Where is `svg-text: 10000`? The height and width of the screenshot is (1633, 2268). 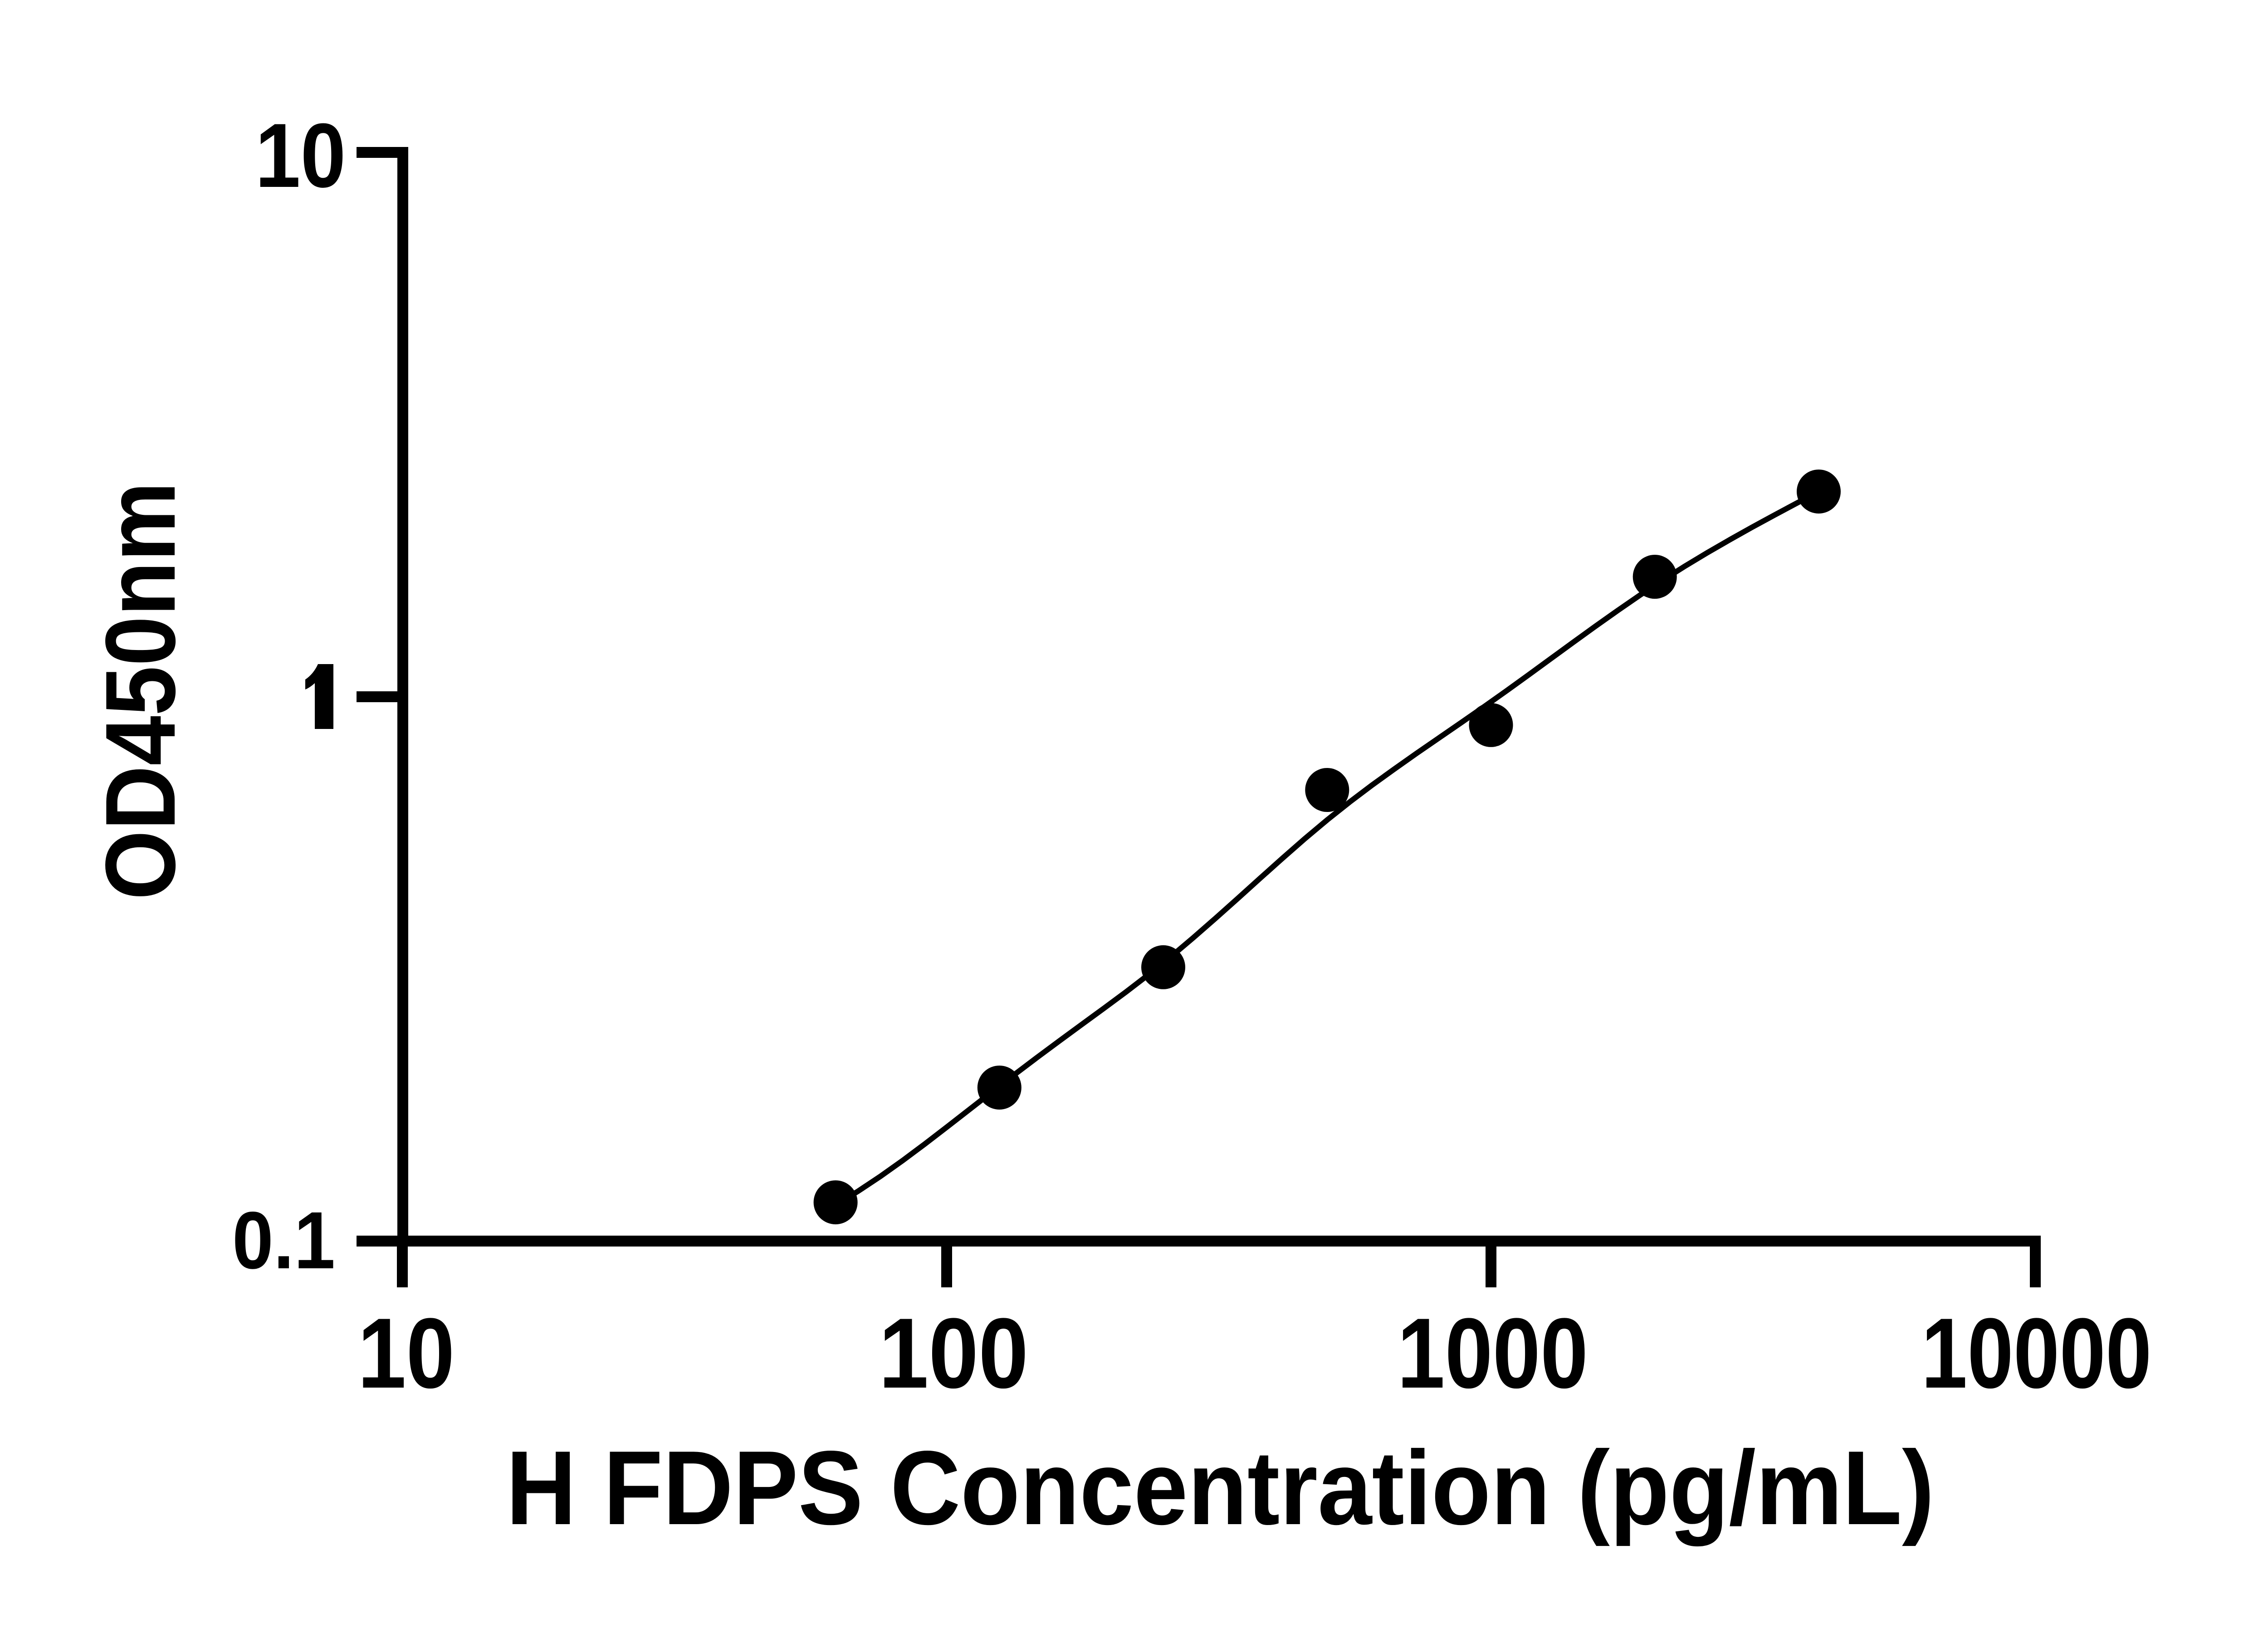
svg-text: 10000 is located at coordinates (2037, 1353).